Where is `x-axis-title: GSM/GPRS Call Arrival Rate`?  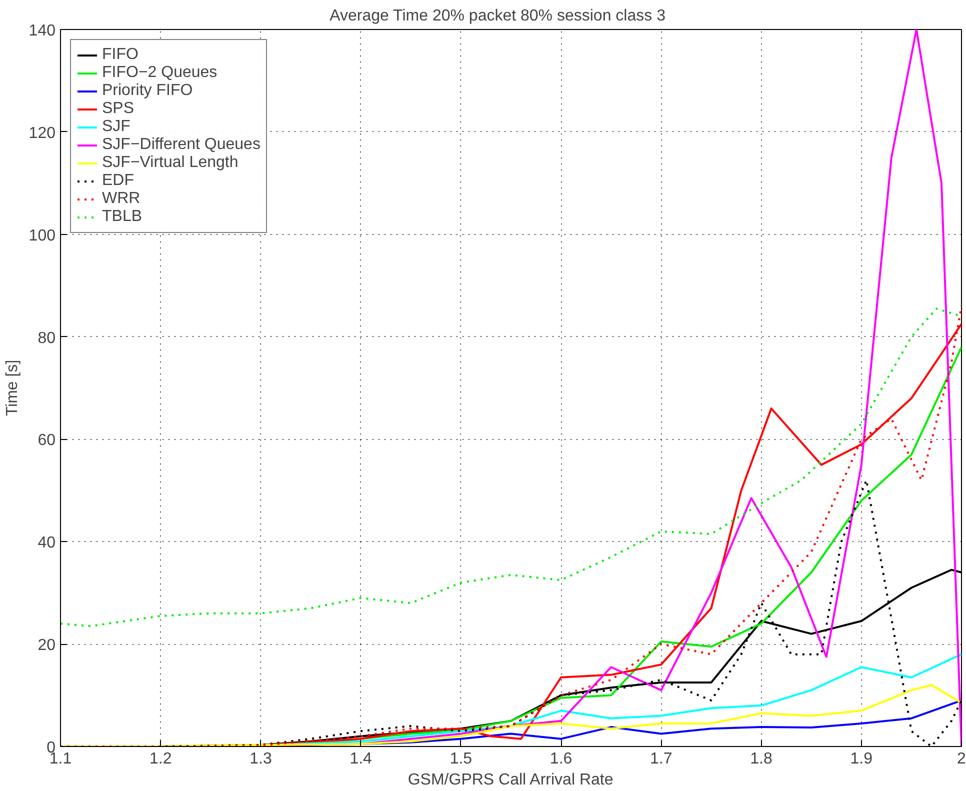 x-axis-title: GSM/GPRS Call Arrival Rate is located at coordinates (511, 780).